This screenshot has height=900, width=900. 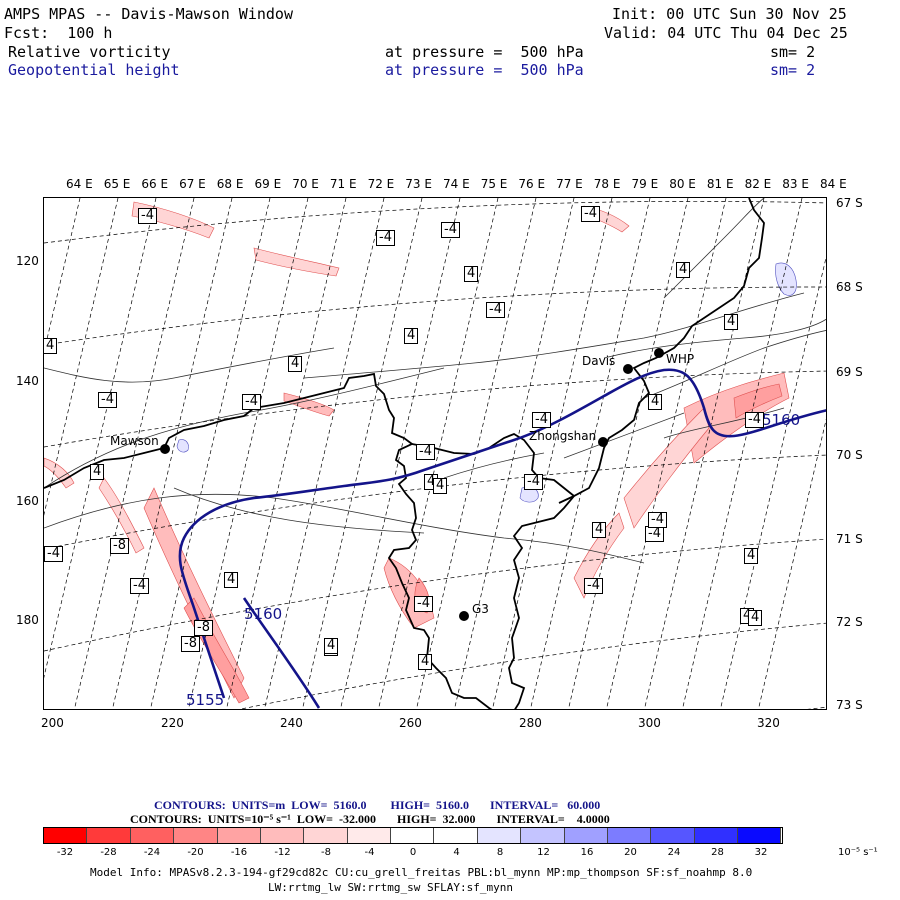 I want to click on station-dot-davis, so click(x=628, y=369).